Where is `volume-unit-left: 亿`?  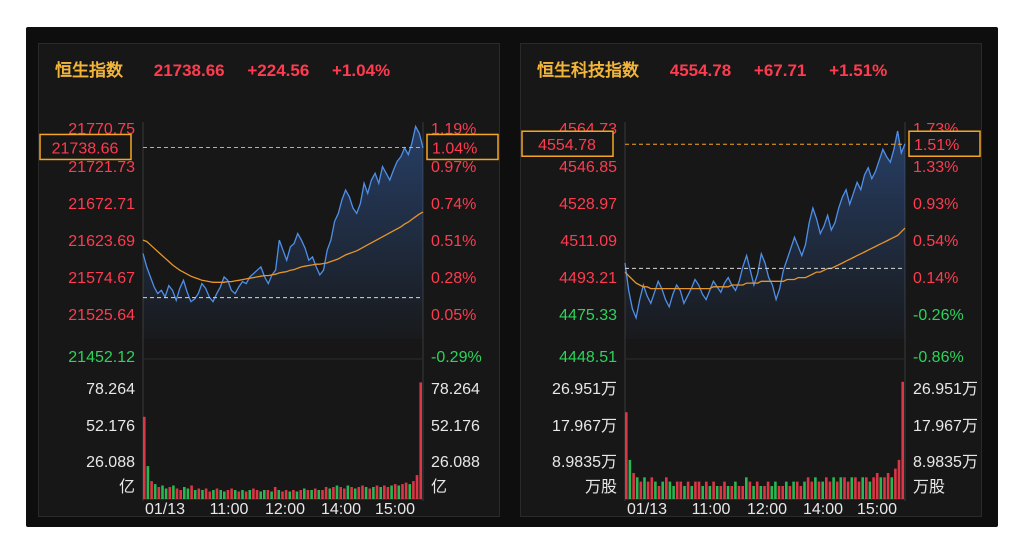 volume-unit-left: 亿 is located at coordinates (127, 487).